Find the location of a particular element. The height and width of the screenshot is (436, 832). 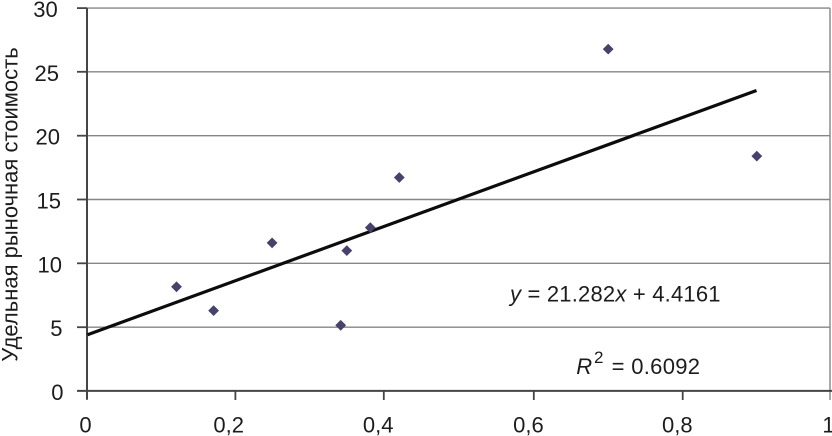

svg-text: 0,6 is located at coordinates (528, 424).